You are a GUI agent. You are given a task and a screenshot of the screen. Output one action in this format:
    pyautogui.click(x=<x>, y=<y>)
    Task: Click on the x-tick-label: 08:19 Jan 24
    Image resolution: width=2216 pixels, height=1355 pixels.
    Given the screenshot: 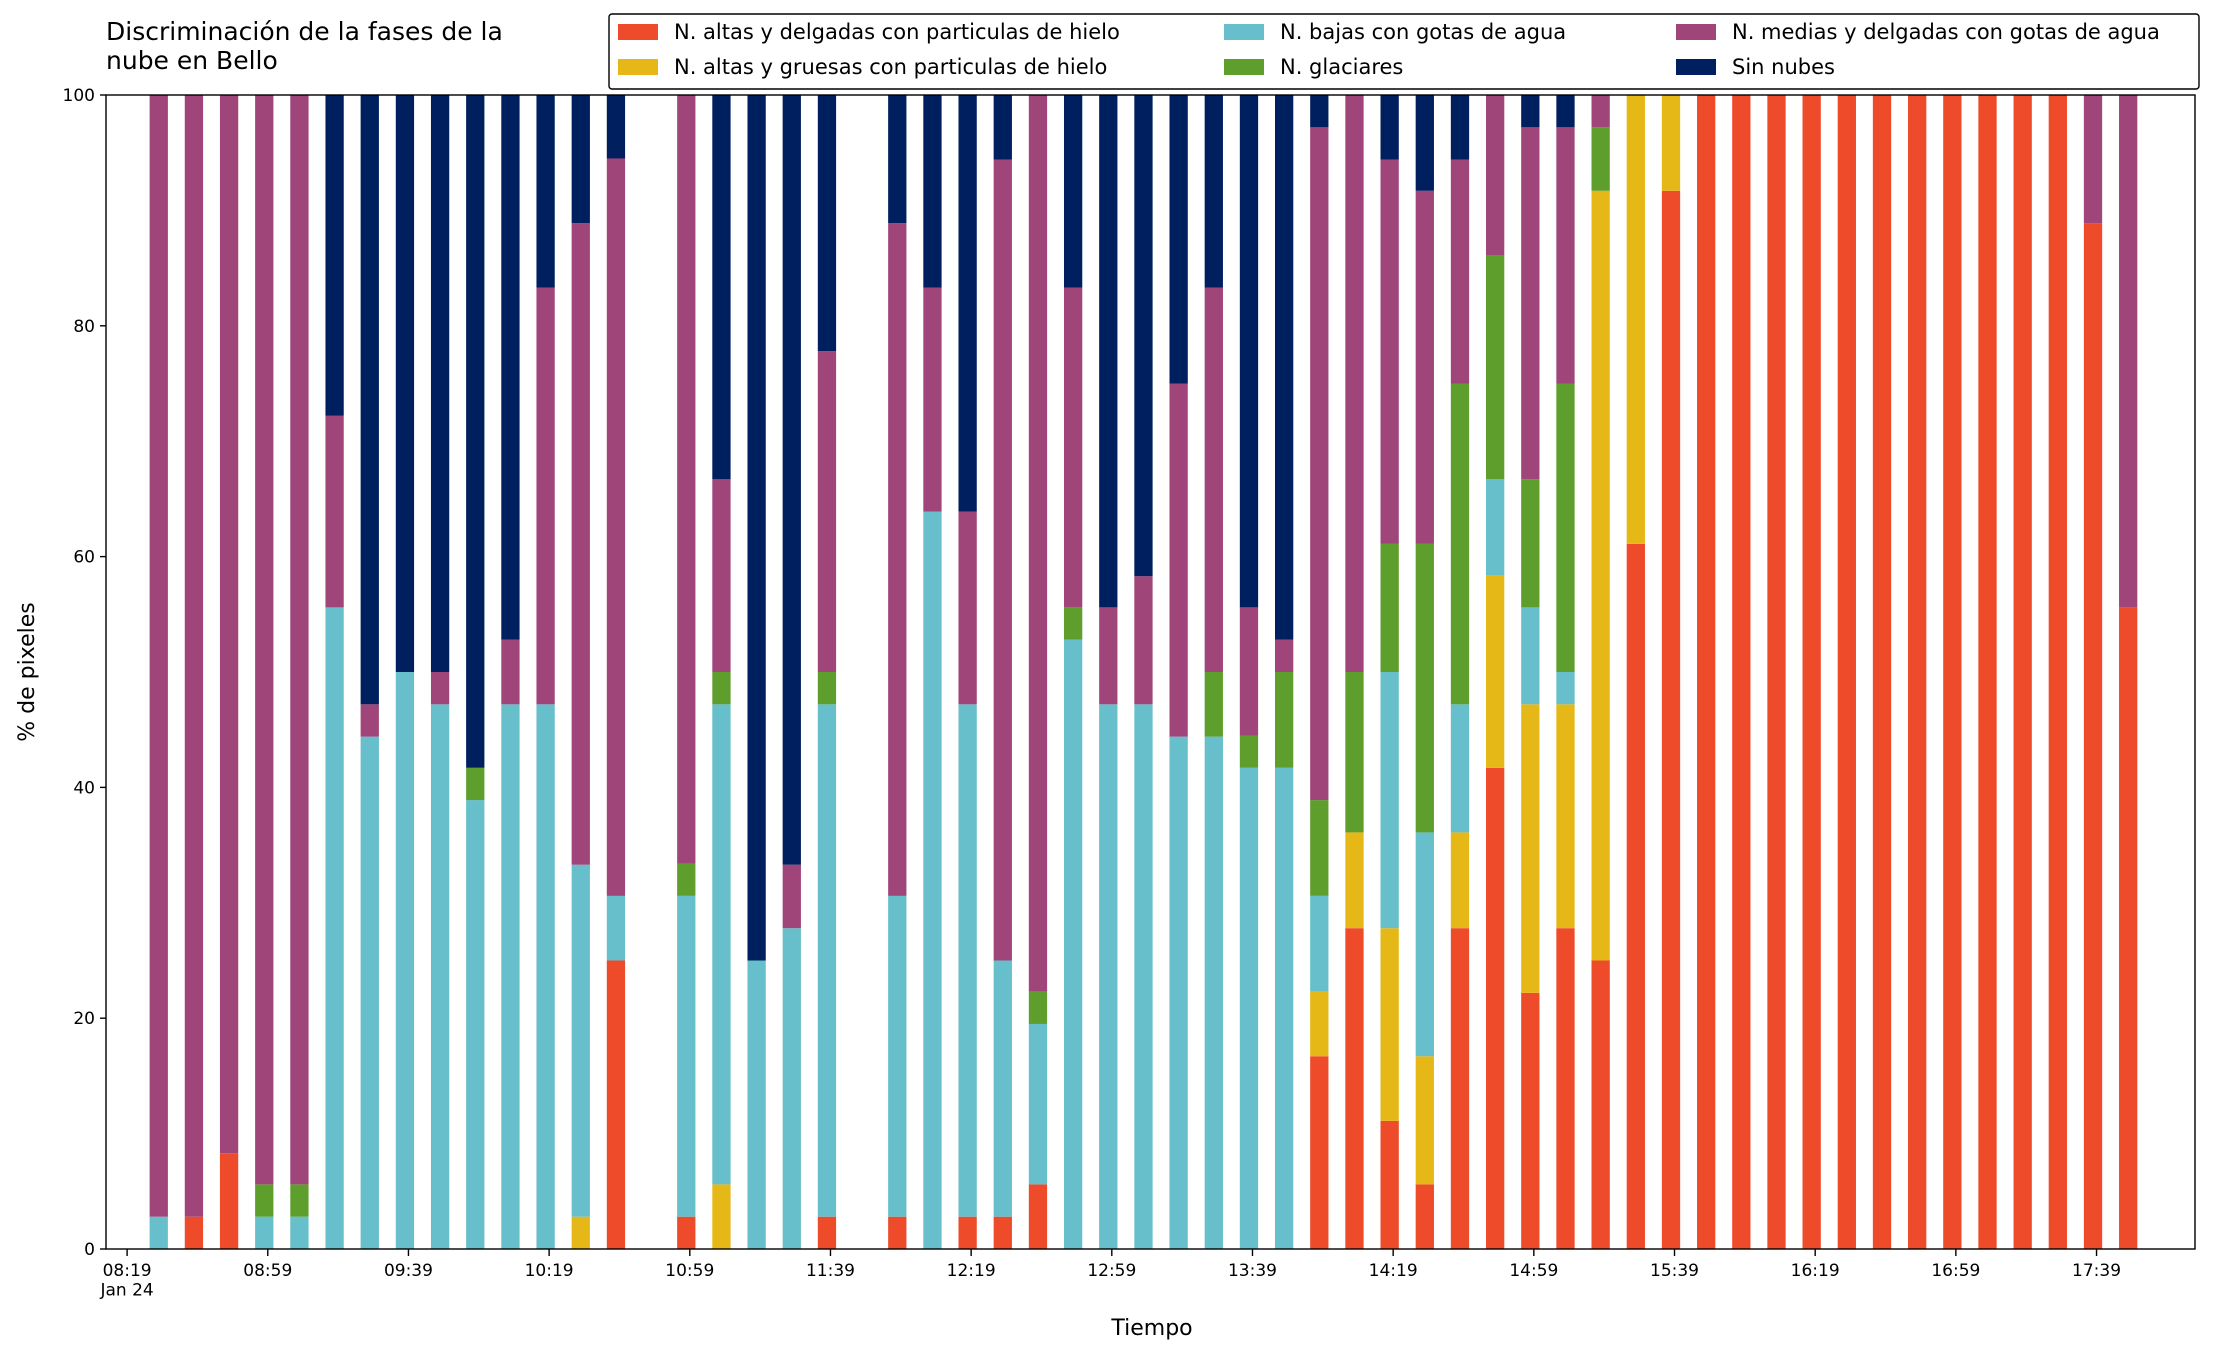 What is the action you would take?
    pyautogui.click(x=126, y=1281)
    